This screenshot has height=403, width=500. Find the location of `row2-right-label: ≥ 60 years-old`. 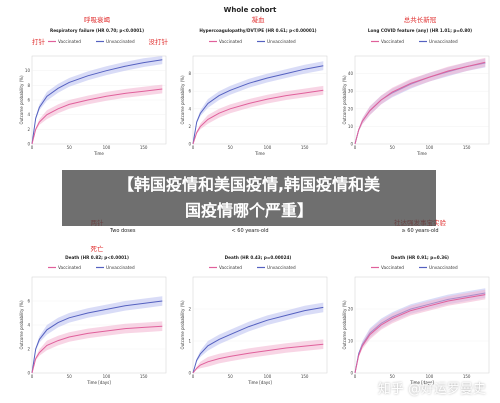

row2-right-label: ≥ 60 years-old is located at coordinates (419, 231).